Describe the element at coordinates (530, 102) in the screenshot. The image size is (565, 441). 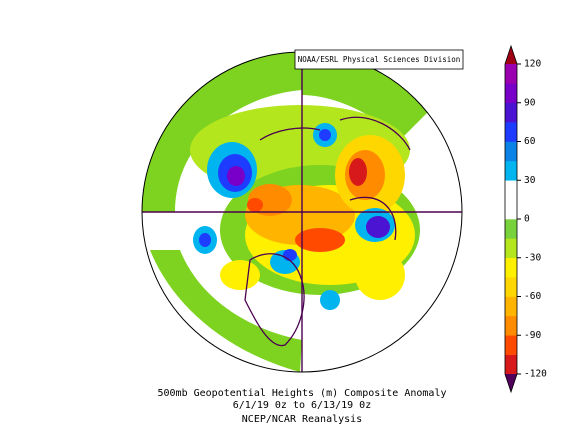
I see `colorbar-tick-label: 90` at that location.